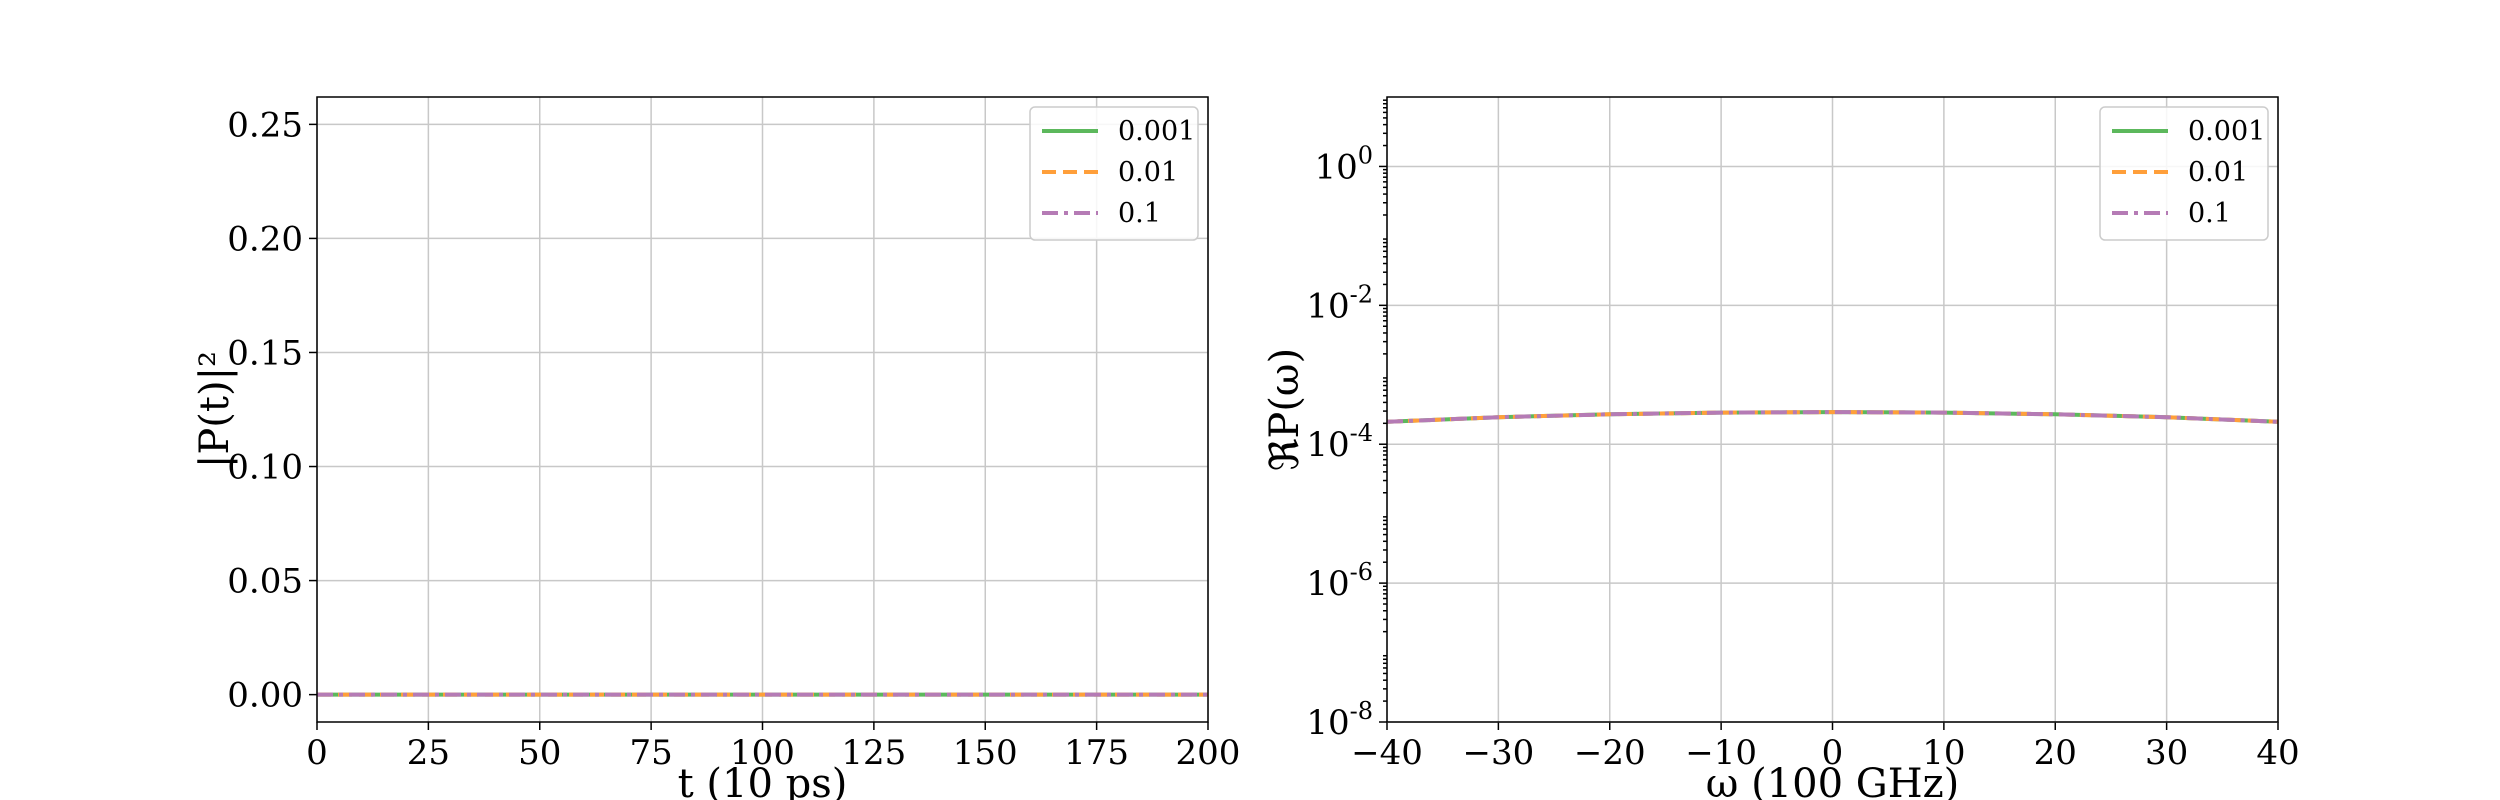 This screenshot has height=800, width=2500. What do you see at coordinates (265, 582) in the screenshot?
I see `y-tick-label: 0.05` at bounding box center [265, 582].